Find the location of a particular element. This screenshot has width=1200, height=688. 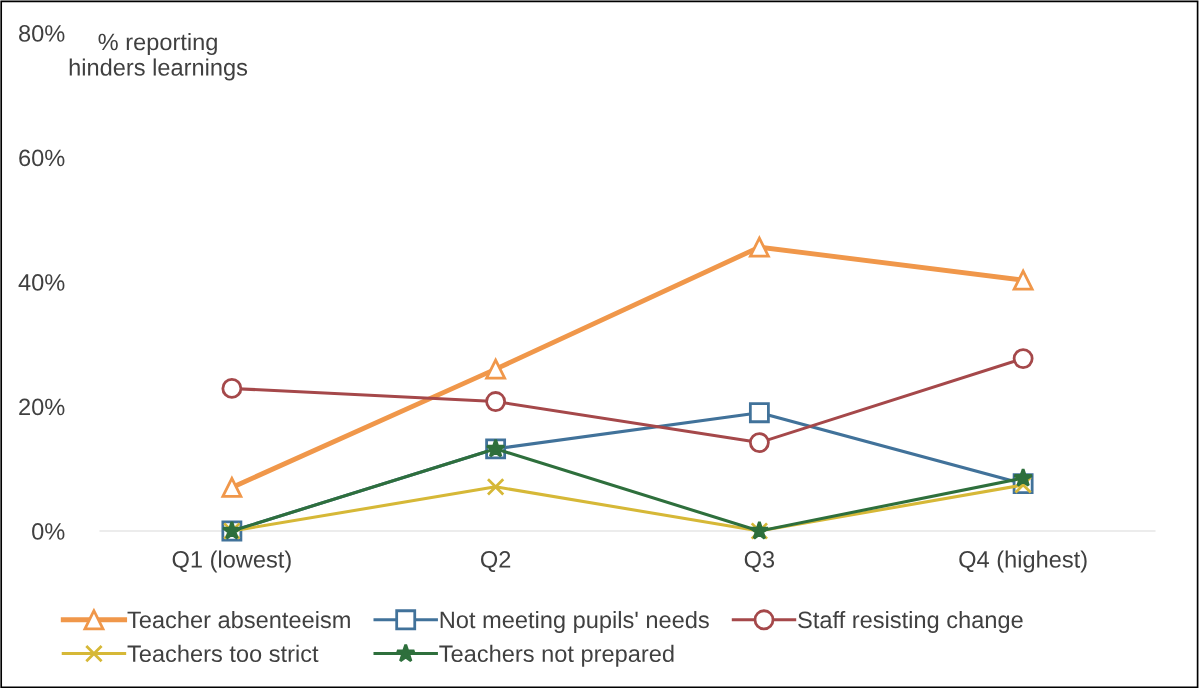

legend-label: Not meeting pupils' needs is located at coordinates (574, 621).